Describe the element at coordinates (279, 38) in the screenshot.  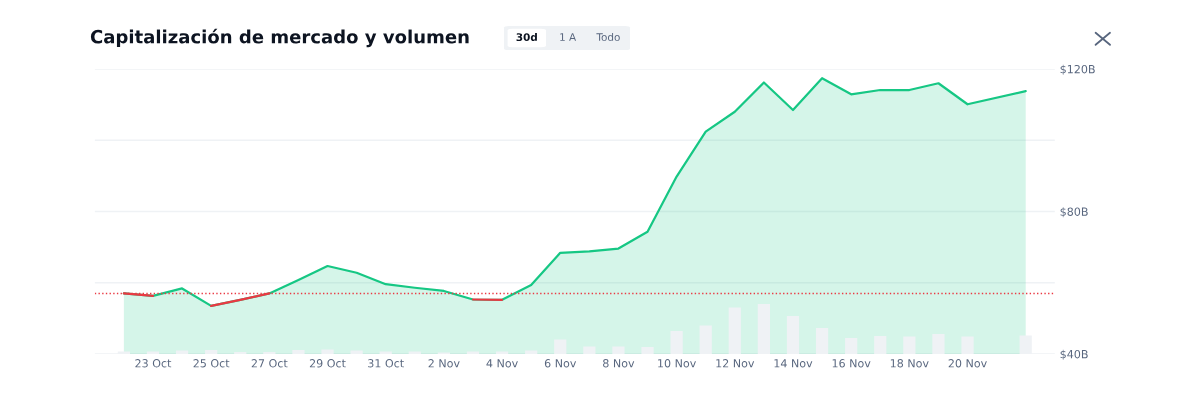
I see `chart-title: Capitalización de mercado y volumen` at that location.